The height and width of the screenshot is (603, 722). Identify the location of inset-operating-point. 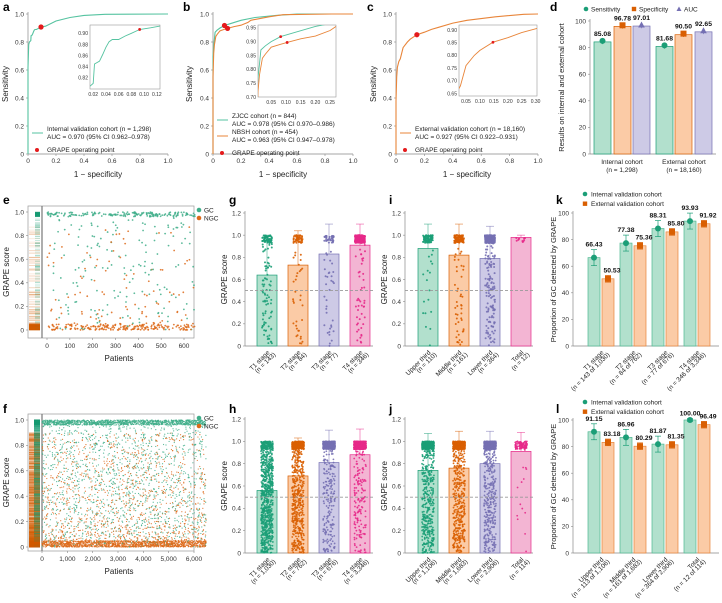
(281, 37).